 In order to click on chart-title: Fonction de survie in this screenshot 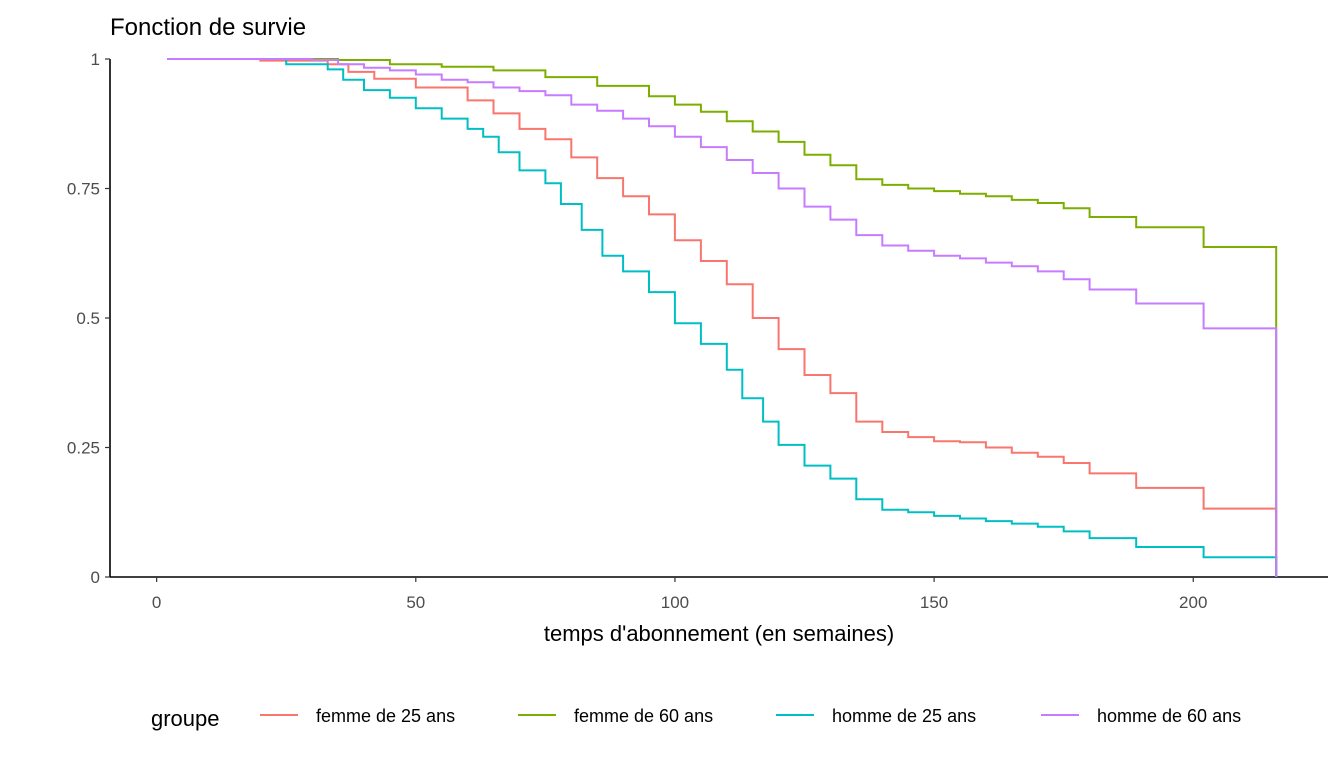, I will do `click(208, 27)`.